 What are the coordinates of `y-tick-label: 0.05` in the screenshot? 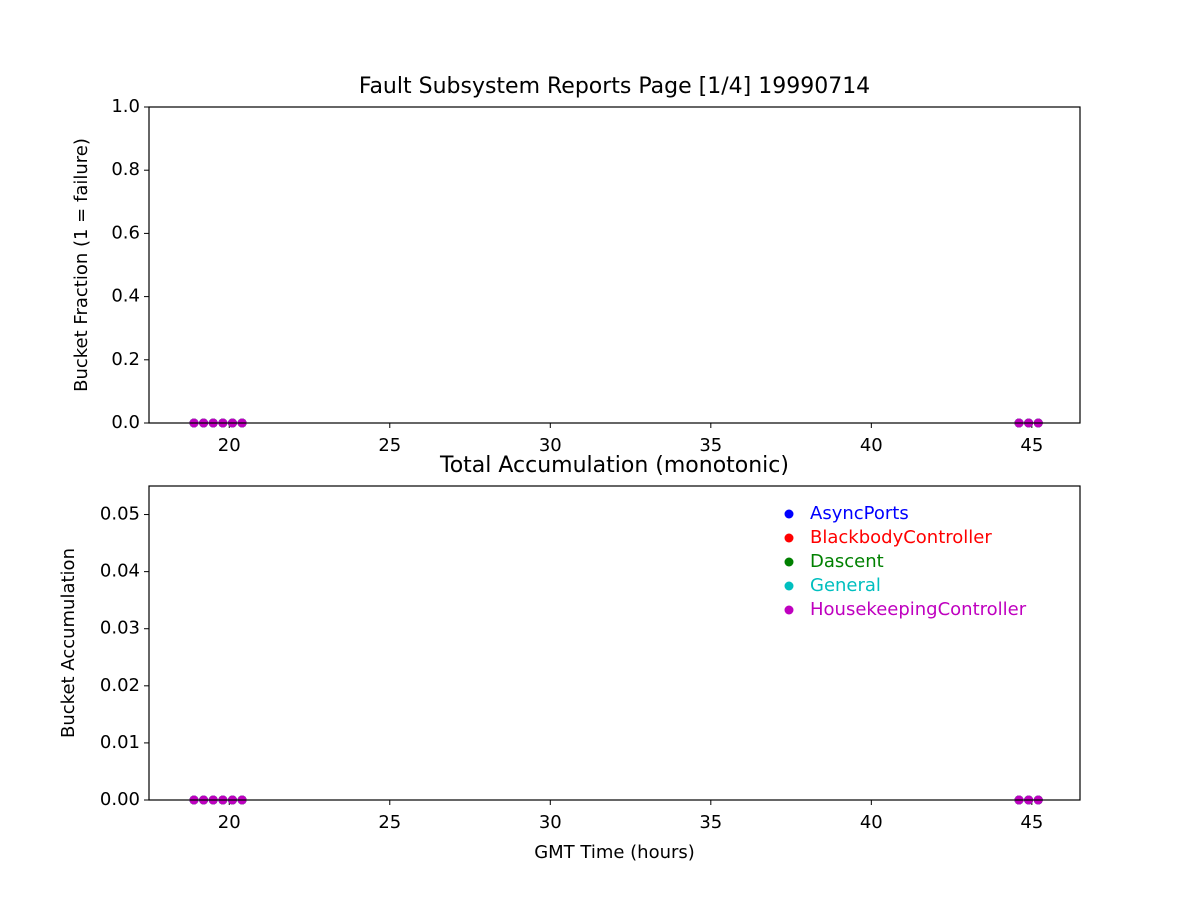 It's located at (120, 514).